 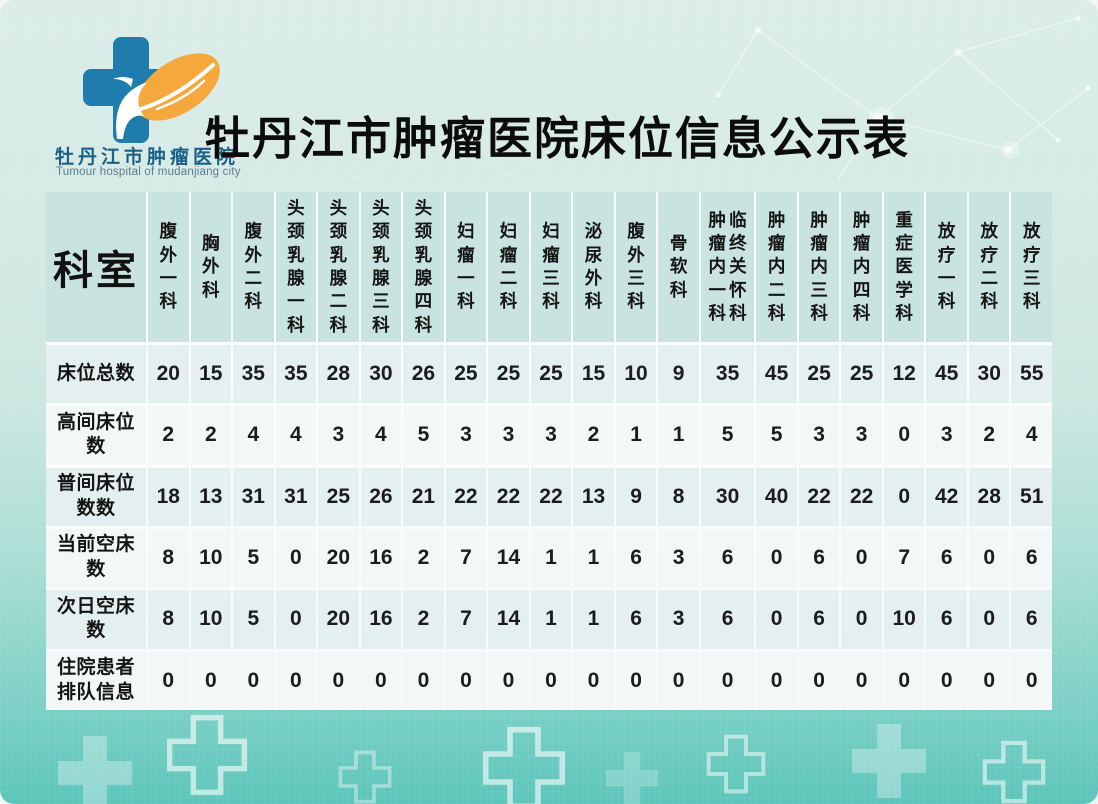 What do you see at coordinates (338, 266) in the screenshot?
I see `column-header-text: 头颈乳腺二科` at bounding box center [338, 266].